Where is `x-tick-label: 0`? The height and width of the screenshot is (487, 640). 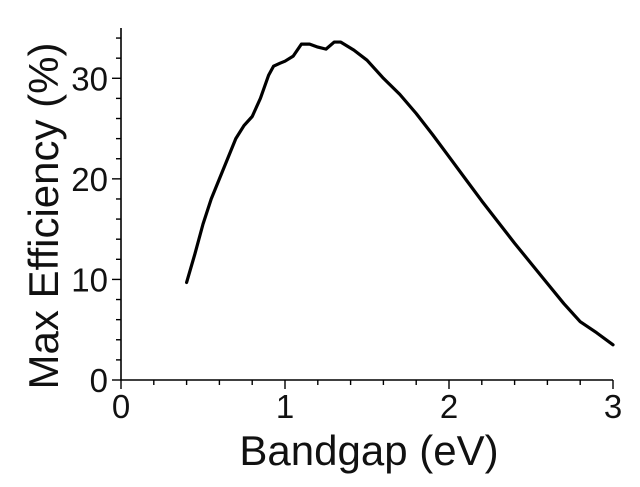
x-tick-label: 0 is located at coordinates (121, 406).